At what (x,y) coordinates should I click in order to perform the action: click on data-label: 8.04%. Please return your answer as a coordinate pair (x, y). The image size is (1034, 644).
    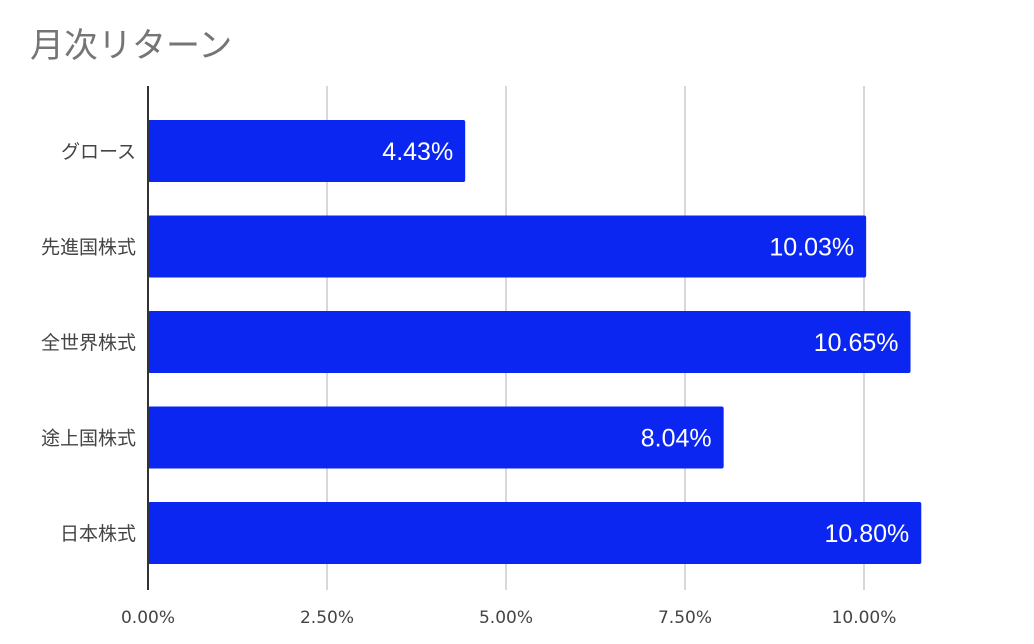
    Looking at the image, I should click on (676, 439).